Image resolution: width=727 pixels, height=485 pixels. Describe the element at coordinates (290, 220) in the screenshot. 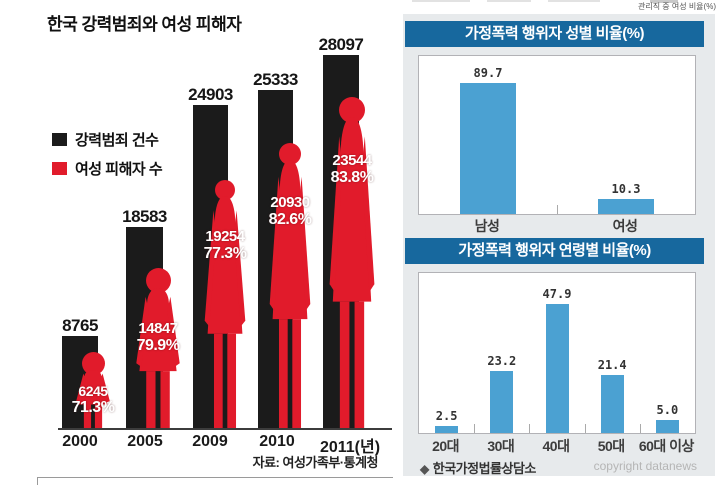

I see `victim-value-line: 82.6%` at that location.